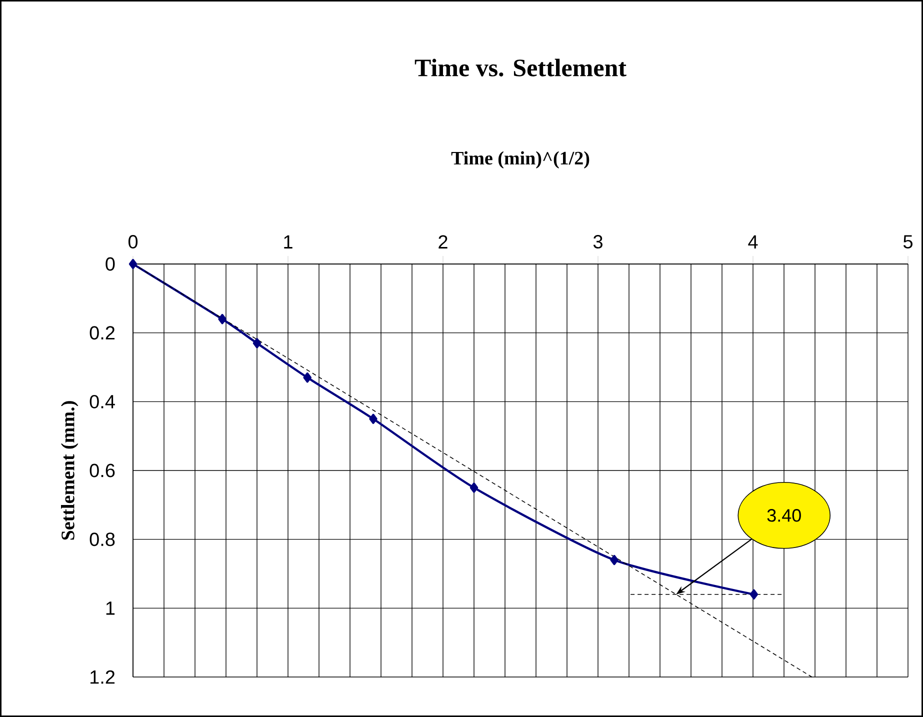 The image size is (923, 717). I want to click on x-tick-label: 3, so click(597, 241).